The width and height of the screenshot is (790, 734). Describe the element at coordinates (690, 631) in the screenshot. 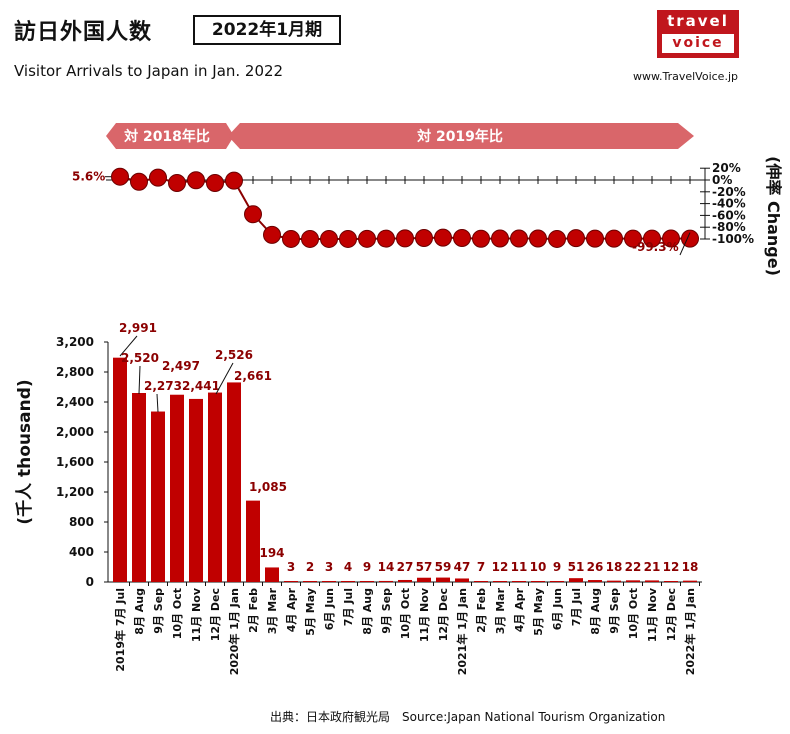

I see `bar-x-category-label: 2022年 1月 Jan` at that location.